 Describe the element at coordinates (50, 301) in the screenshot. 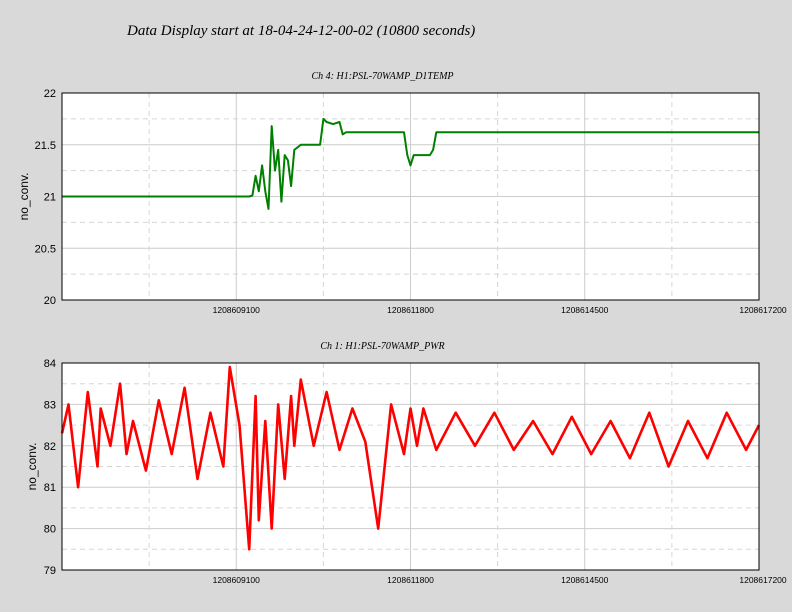

I see `y-tick-label: 20` at that location.